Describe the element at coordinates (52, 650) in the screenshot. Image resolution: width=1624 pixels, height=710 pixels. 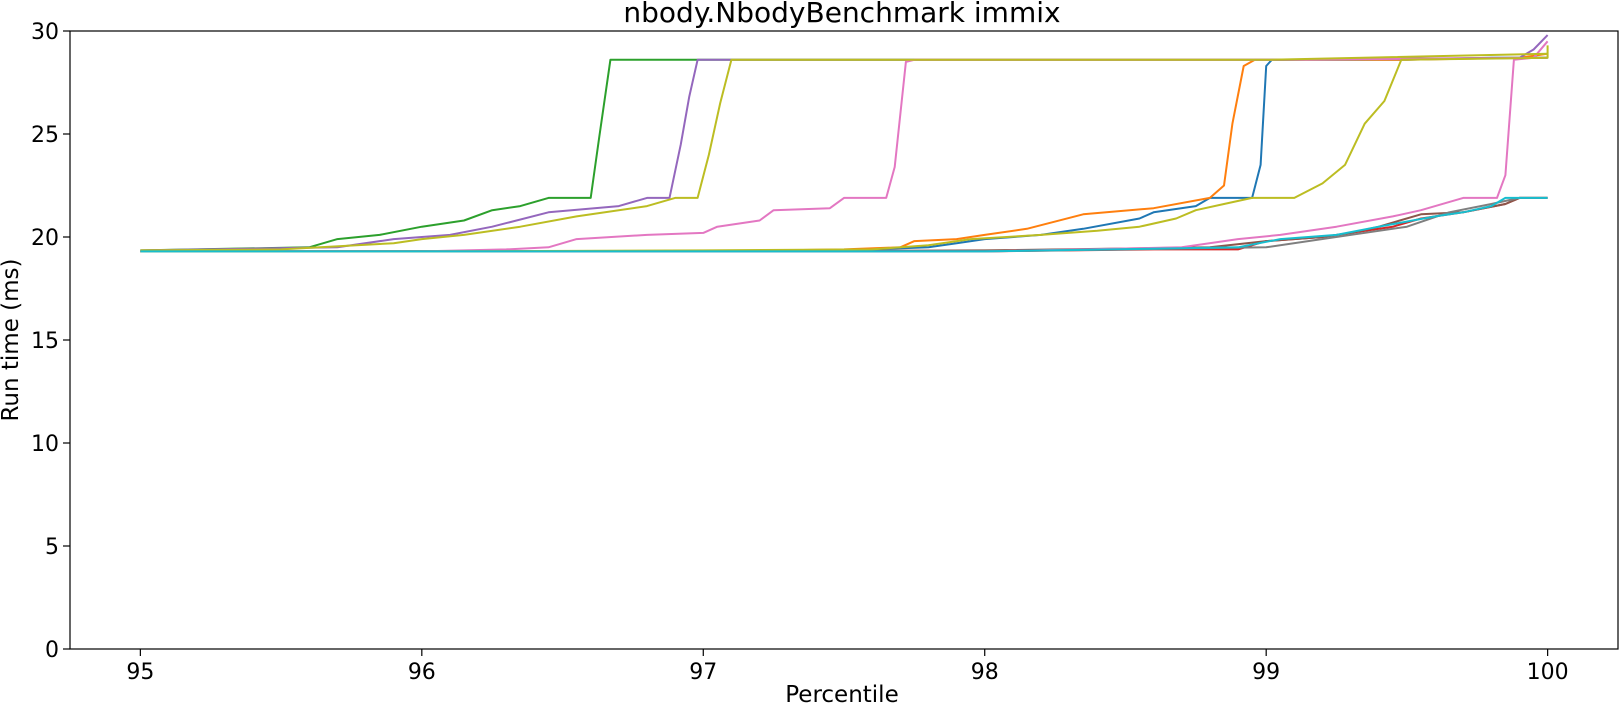
I see `y-tick-label: 0` at that location.